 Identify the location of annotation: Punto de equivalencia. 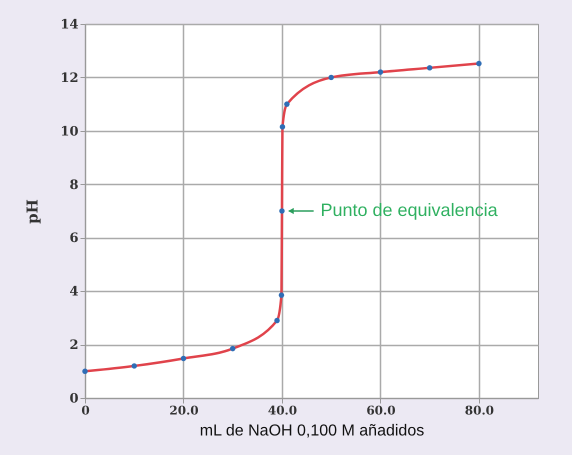
(409, 210).